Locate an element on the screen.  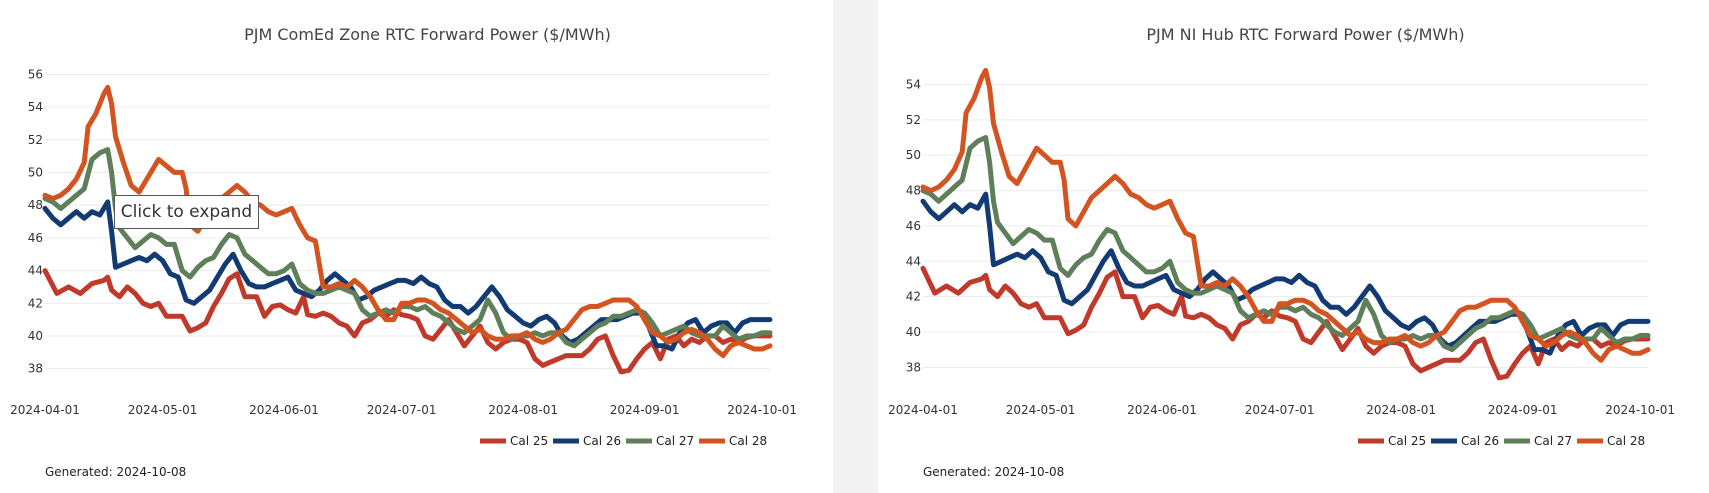
panel-divider is located at coordinates (855, 246).